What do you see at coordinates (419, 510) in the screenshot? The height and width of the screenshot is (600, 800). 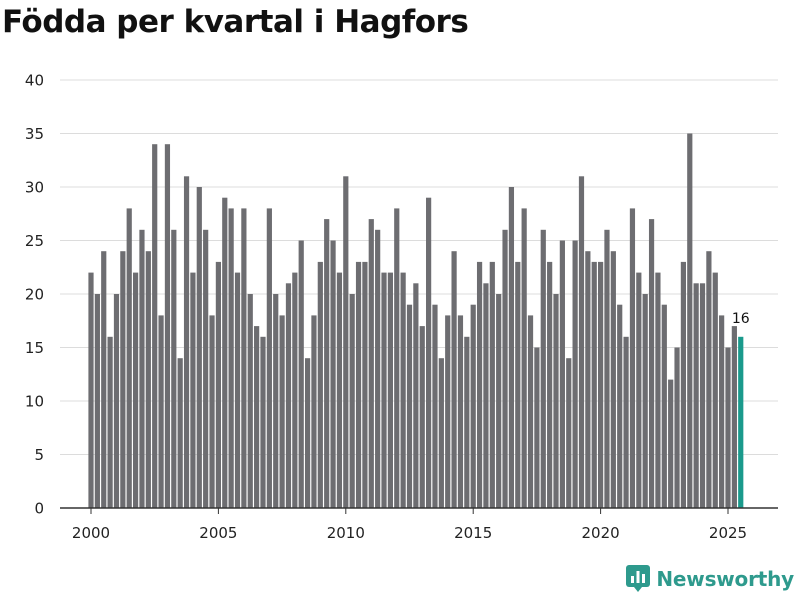 I see `axes` at bounding box center [419, 510].